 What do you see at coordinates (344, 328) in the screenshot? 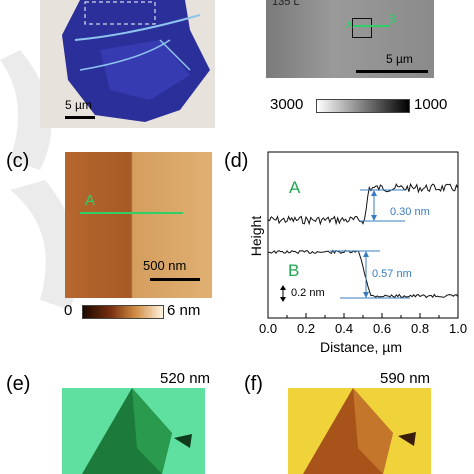
I see `xtick-label: 0.4` at bounding box center [344, 328].